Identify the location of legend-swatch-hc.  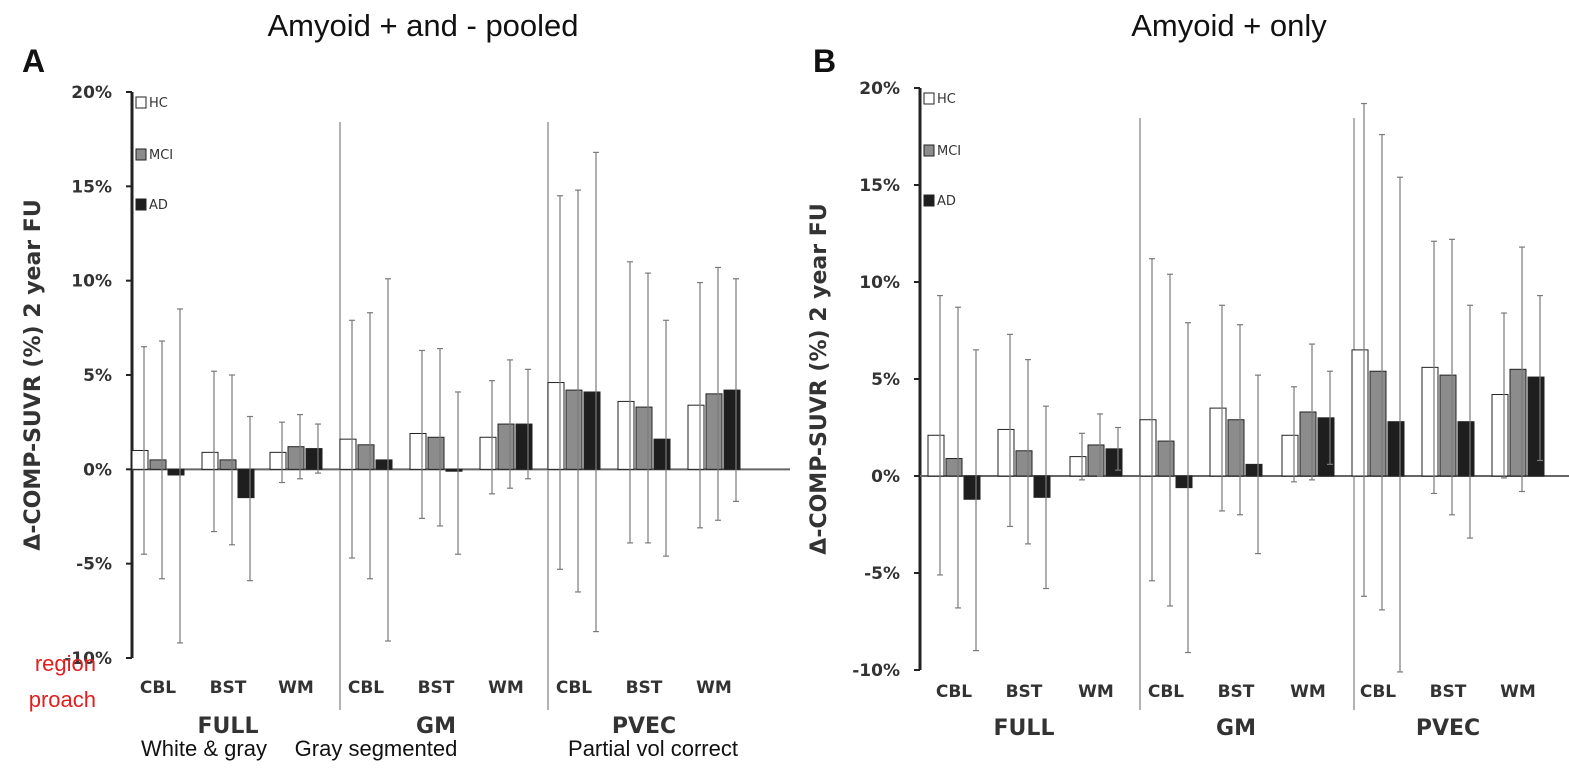
(141, 102).